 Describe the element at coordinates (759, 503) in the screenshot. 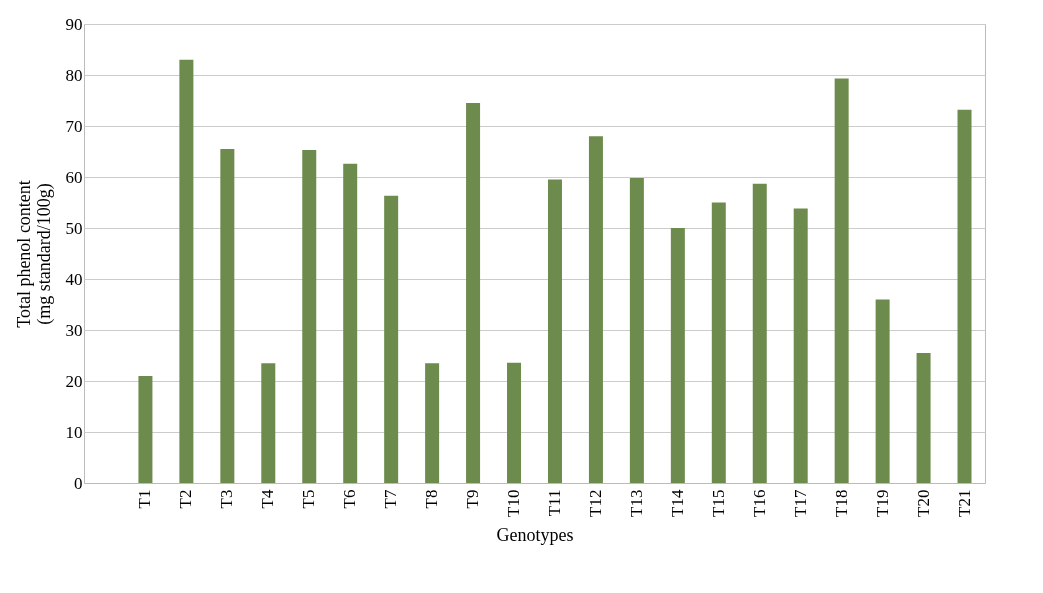

I see `x-tick-label: T16` at that location.